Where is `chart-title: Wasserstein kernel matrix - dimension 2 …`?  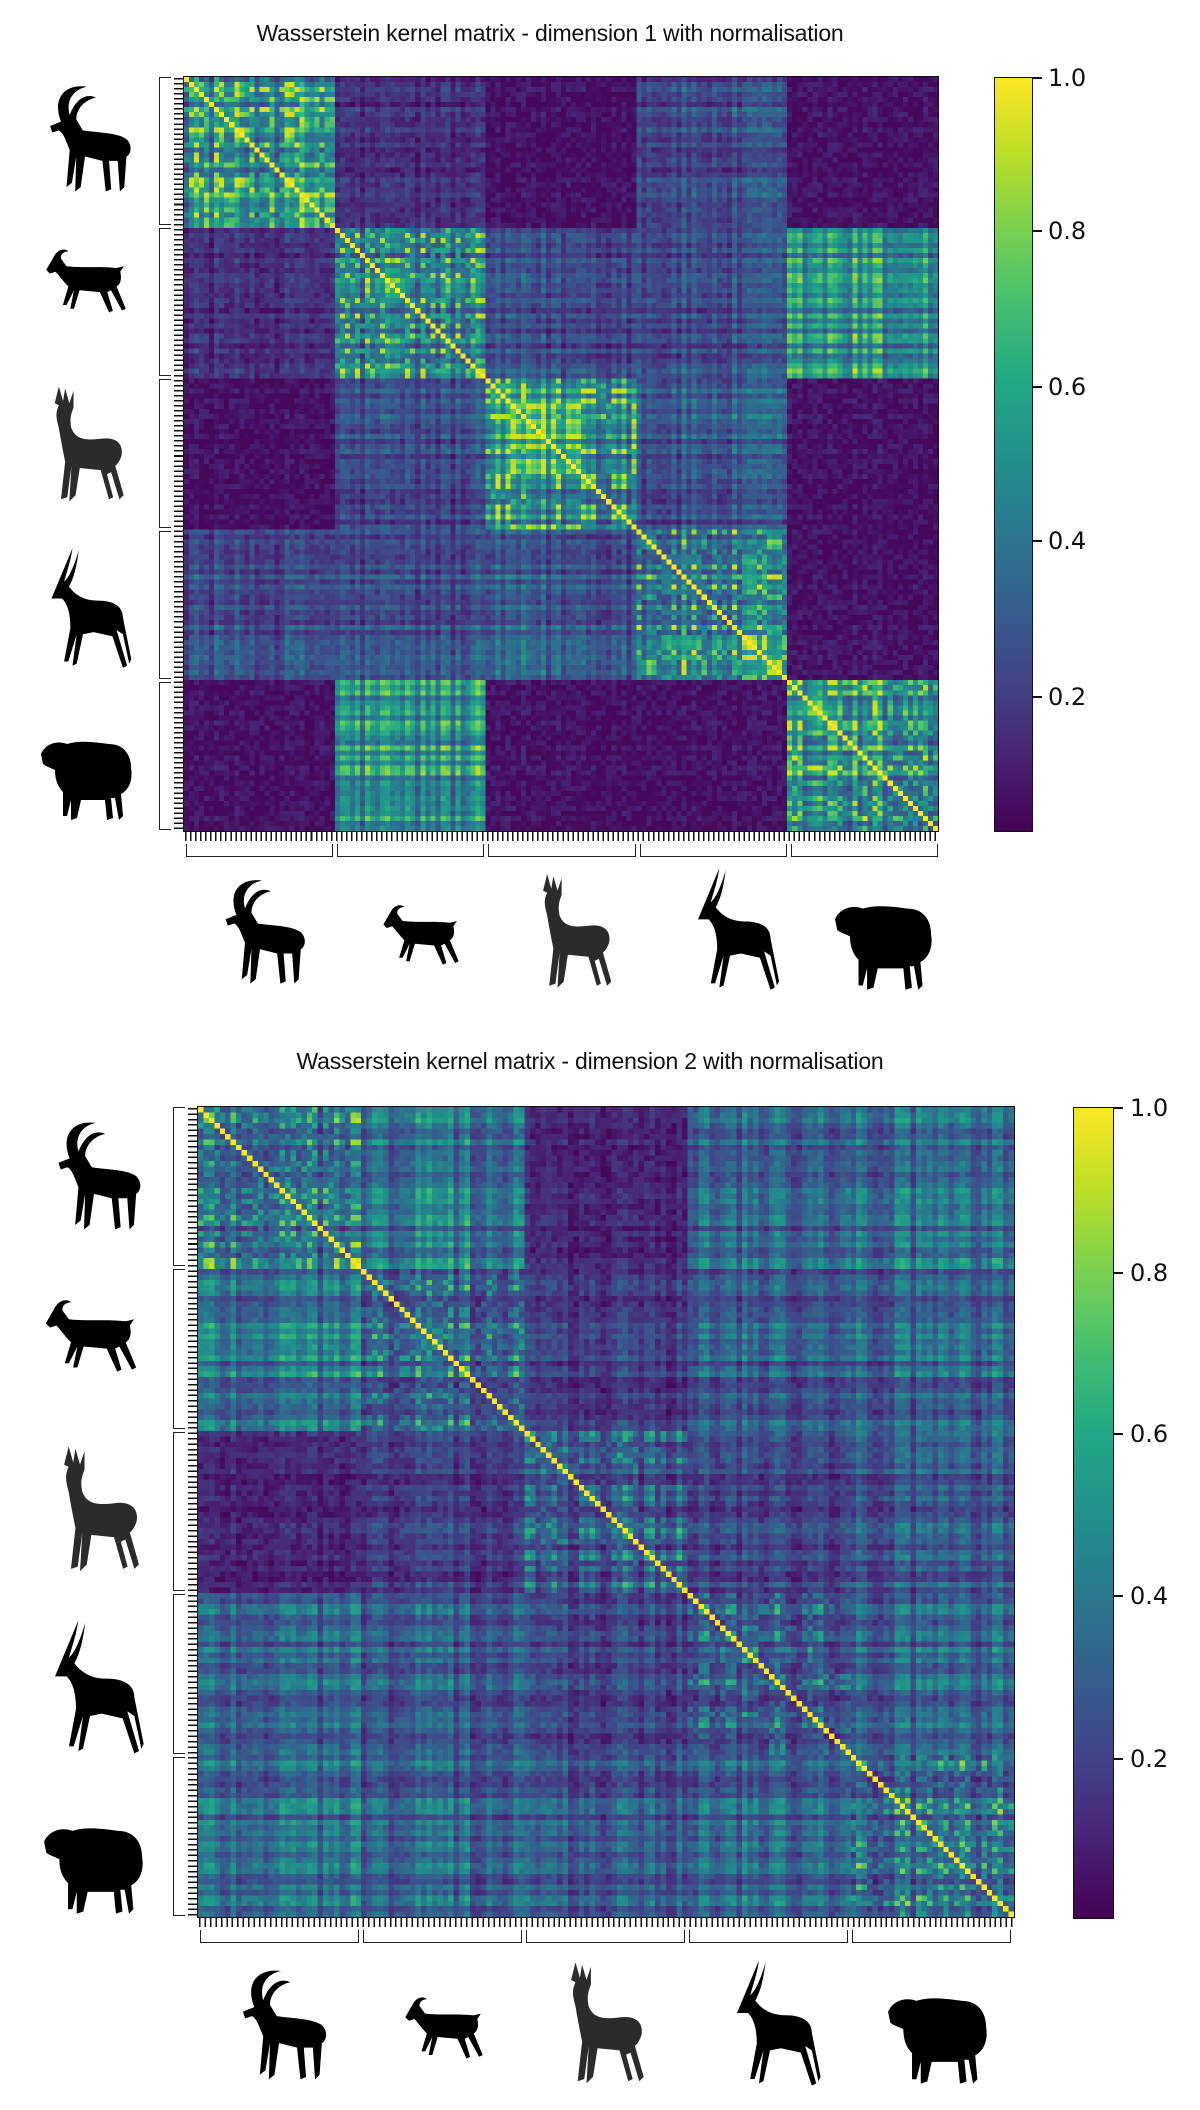
chart-title: Wasserstein kernel matrix - dimension 2 … is located at coordinates (590, 1061).